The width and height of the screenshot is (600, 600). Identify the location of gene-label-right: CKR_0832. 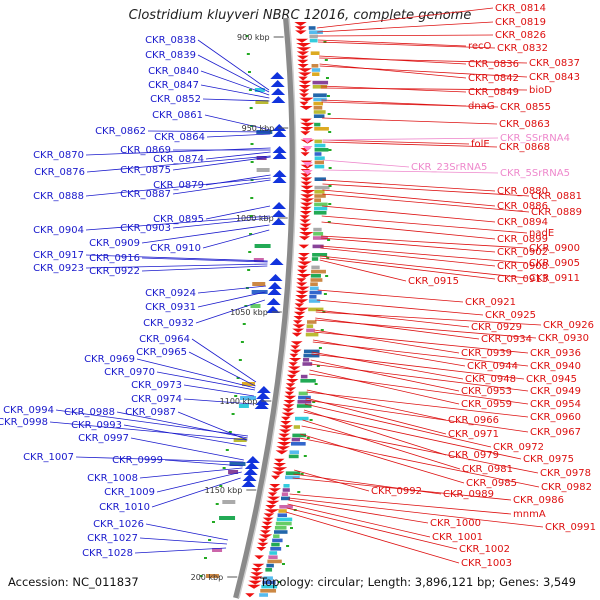
(522, 48).